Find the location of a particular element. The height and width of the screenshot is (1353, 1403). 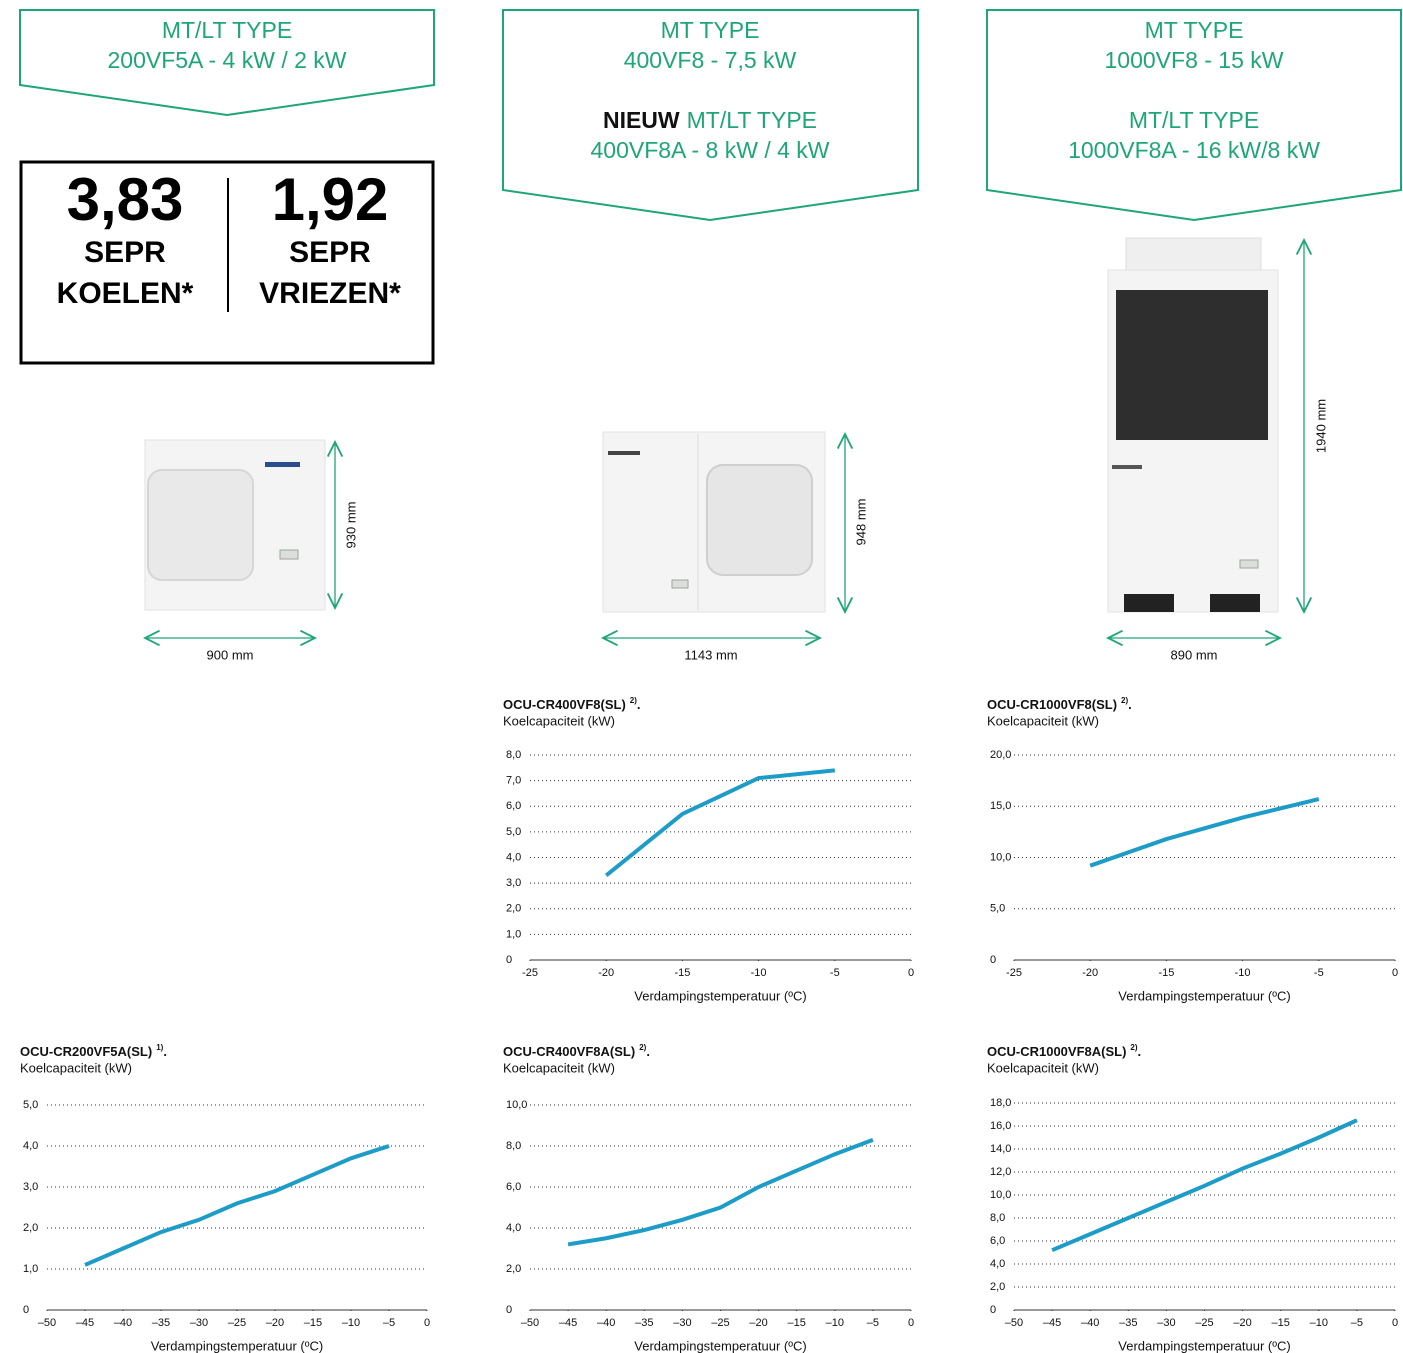

banner-line: 1000VF8 - 15 kW is located at coordinates (1194, 60).